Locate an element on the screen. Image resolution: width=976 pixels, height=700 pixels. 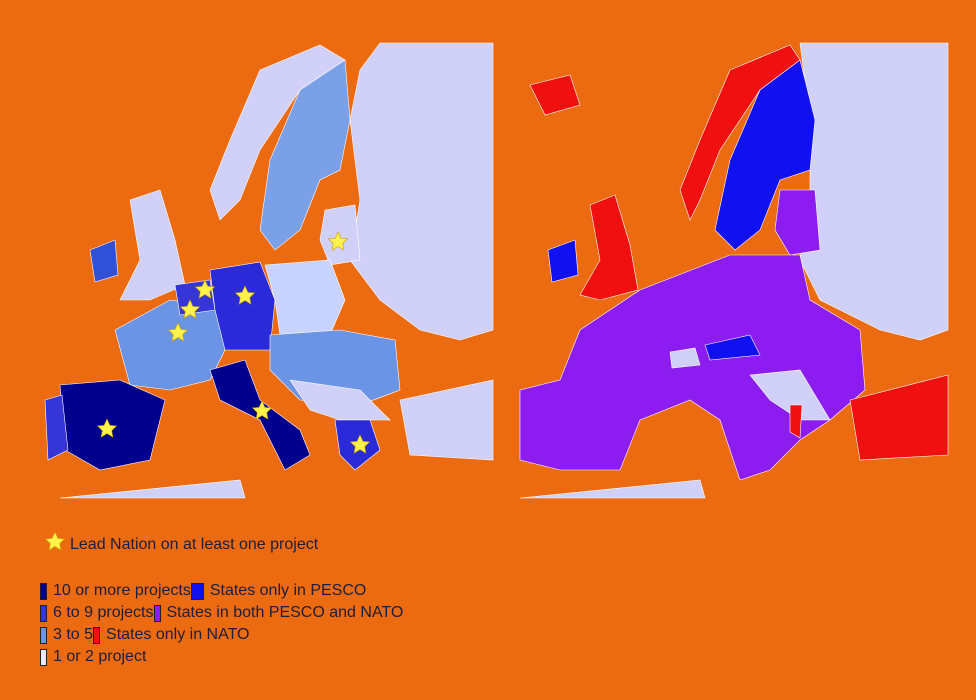
iceland is located at coordinates (555, 95).